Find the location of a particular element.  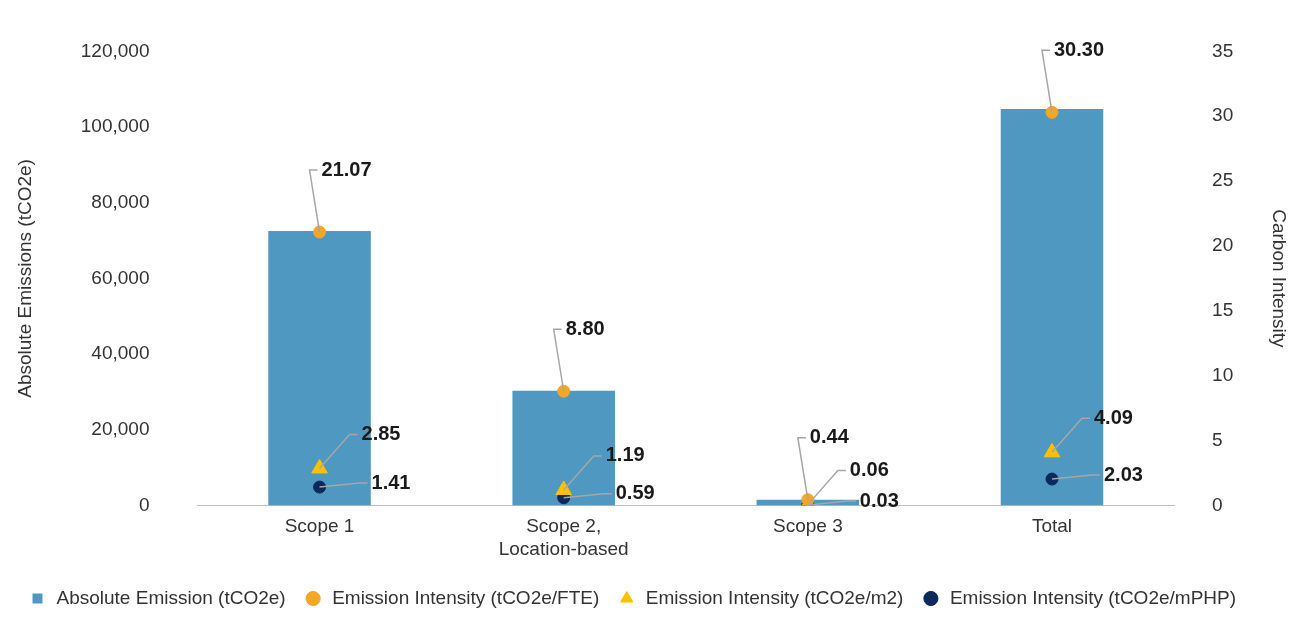

y2-axis-title: Carbon Intensity is located at coordinates (1280, 279).